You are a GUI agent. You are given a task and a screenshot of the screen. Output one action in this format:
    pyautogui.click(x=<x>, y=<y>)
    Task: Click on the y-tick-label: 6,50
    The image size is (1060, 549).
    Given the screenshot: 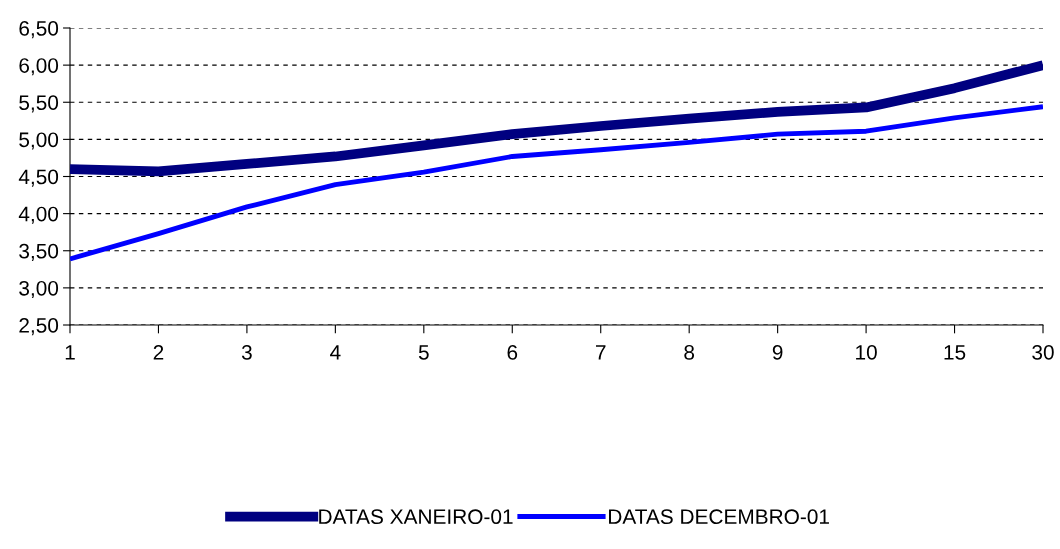 What is the action you would take?
    pyautogui.click(x=39, y=30)
    